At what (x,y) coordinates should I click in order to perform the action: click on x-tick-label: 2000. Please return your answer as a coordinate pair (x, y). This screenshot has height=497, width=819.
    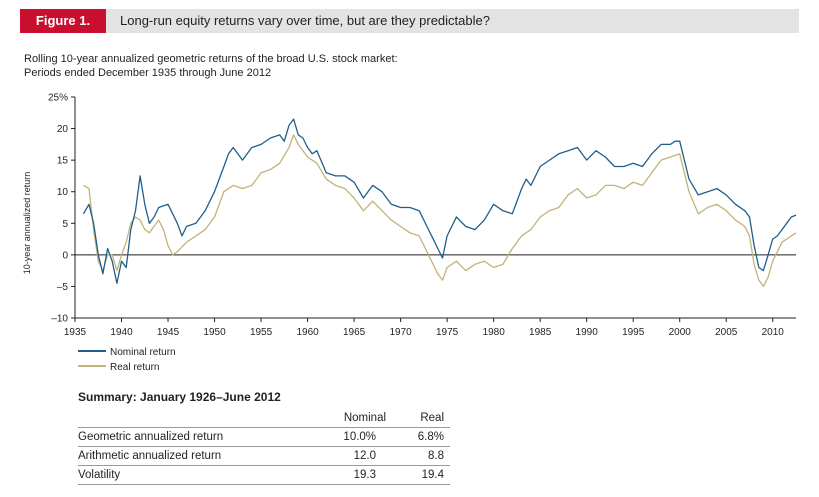
    Looking at the image, I should click on (680, 332).